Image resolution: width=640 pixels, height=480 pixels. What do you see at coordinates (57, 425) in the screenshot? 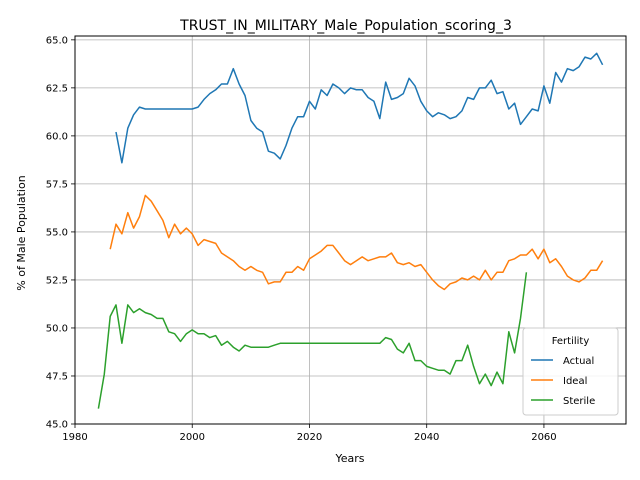
I see `y-tick-label: 45.0` at bounding box center [57, 425].